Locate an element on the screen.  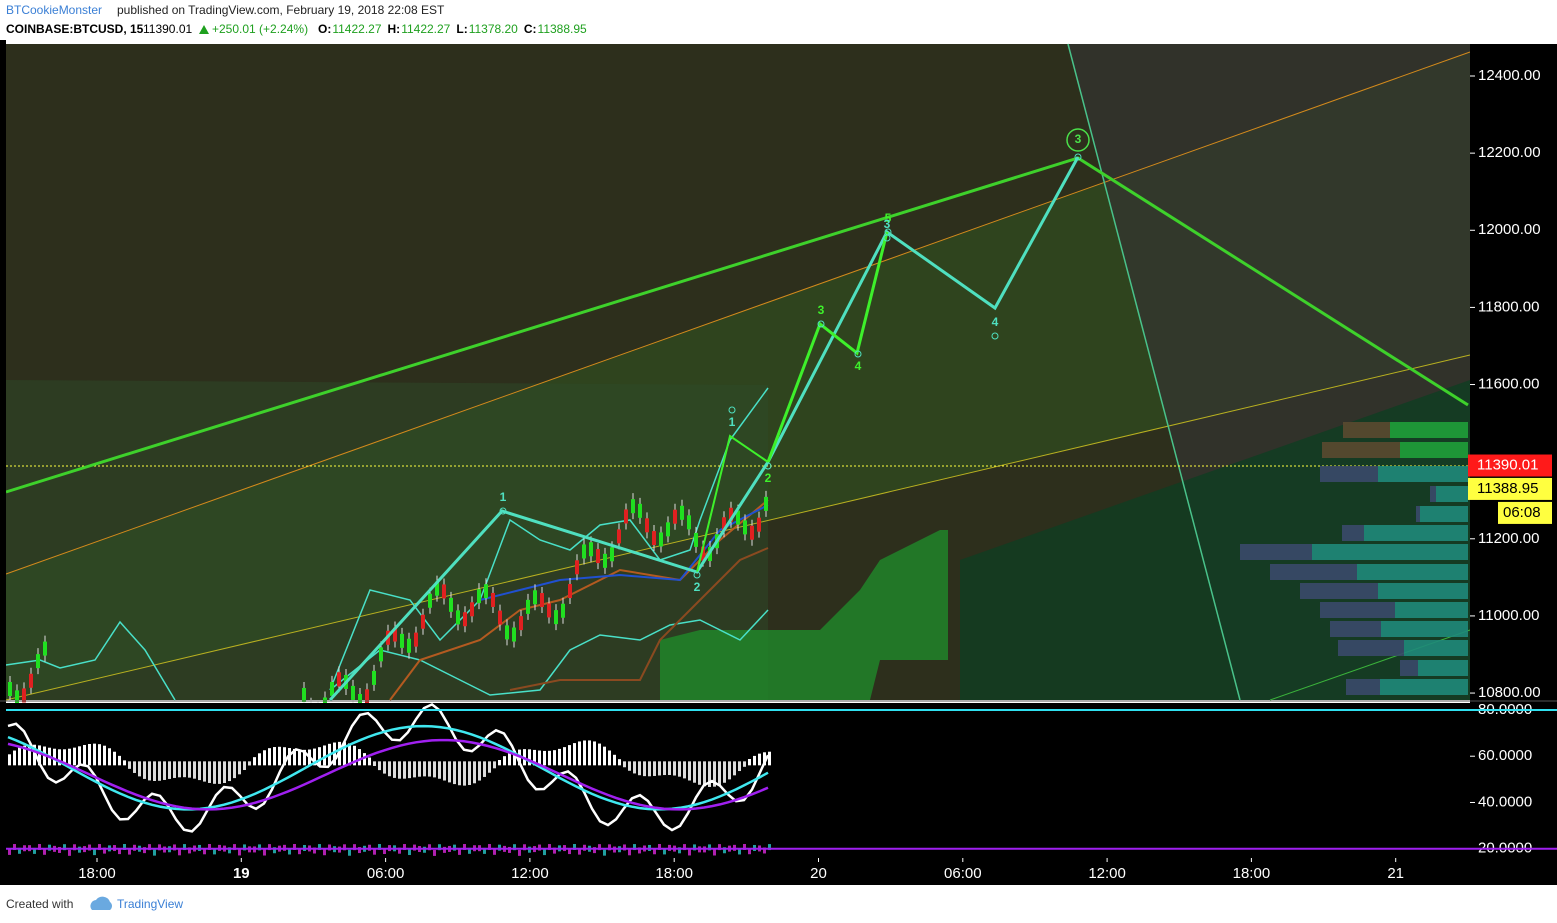
brand: TradingView is located at coordinates (150, 904).